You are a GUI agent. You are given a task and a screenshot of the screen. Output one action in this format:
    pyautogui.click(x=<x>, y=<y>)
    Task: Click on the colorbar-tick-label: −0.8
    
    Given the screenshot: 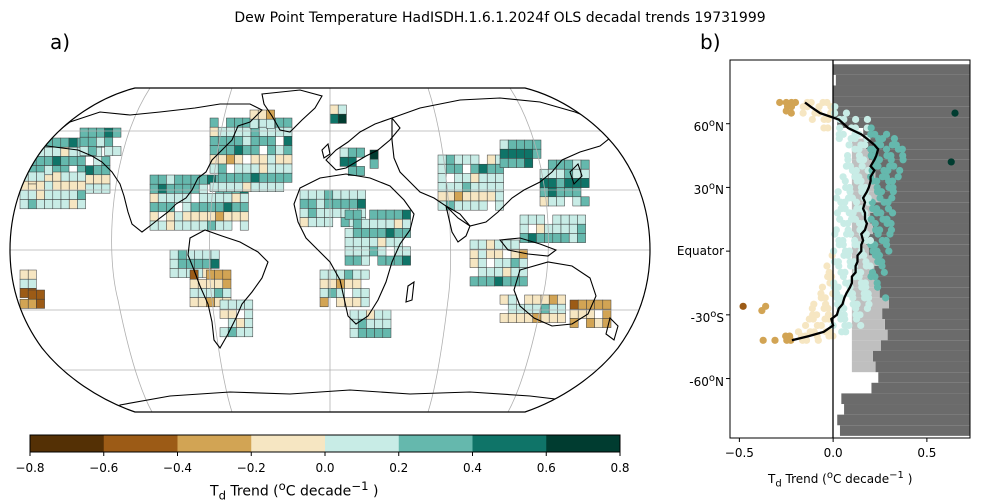 What is the action you would take?
    pyautogui.click(x=29, y=468)
    